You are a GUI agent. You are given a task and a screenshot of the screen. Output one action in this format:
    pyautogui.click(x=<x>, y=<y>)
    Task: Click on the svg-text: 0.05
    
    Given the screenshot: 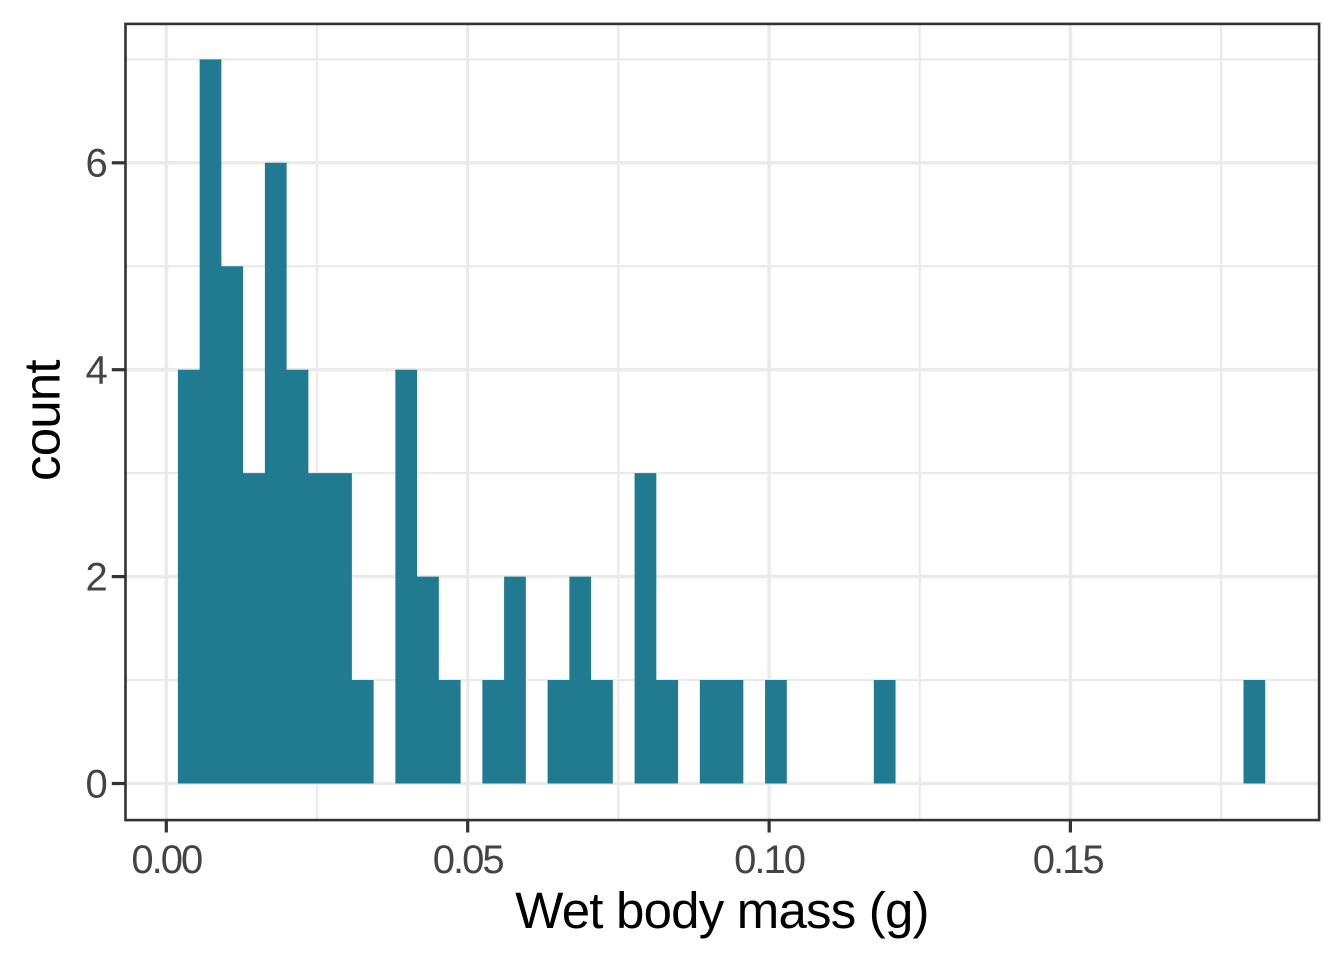 What is the action you would take?
    pyautogui.click(x=468, y=860)
    